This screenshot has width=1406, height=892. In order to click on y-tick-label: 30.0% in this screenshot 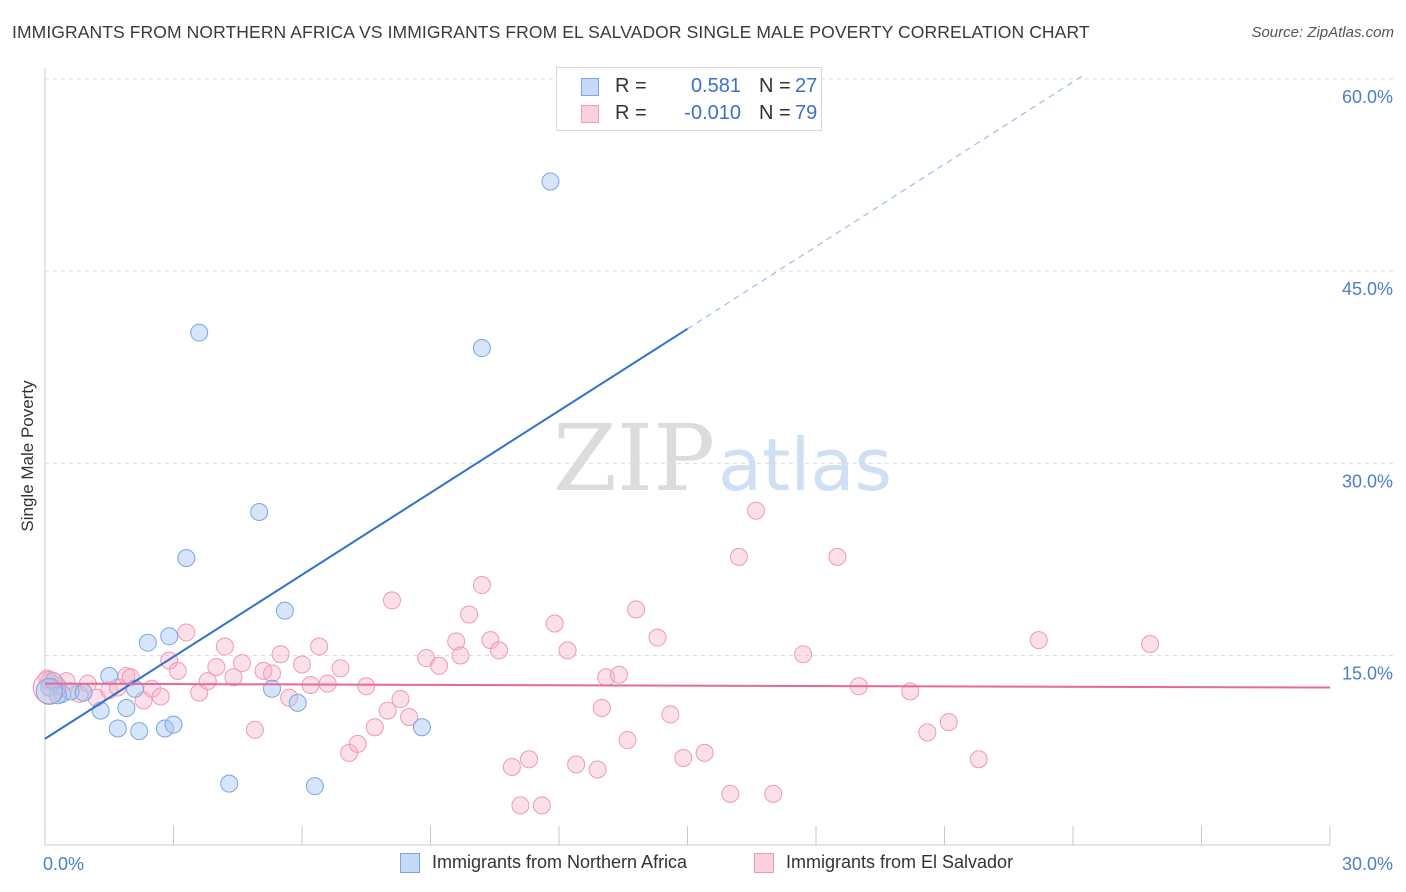, I will do `click(1367, 481)`.